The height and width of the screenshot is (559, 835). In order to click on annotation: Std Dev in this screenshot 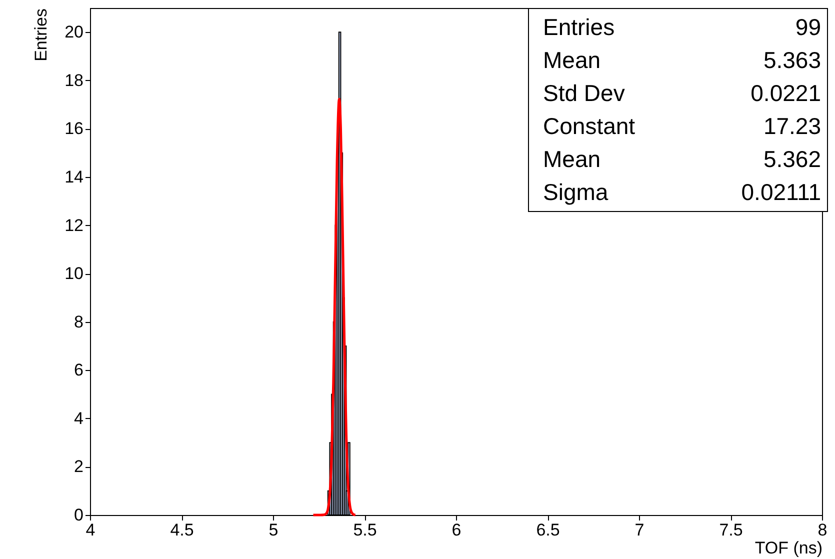, I will do `click(584, 93)`.